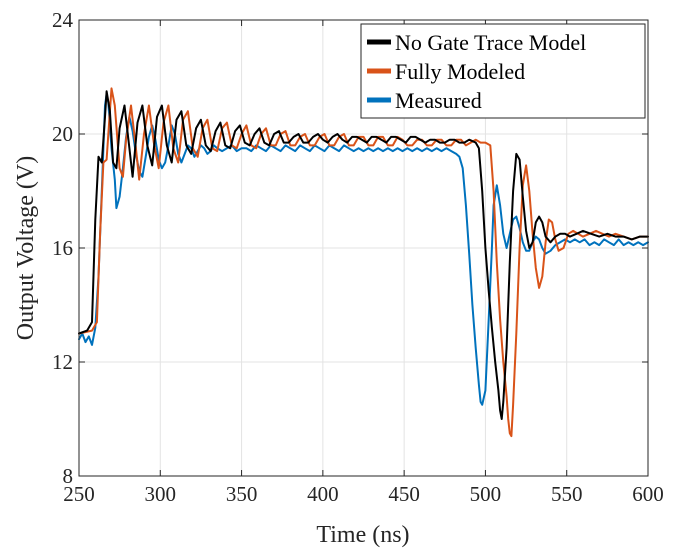 This screenshot has height=550, width=685. What do you see at coordinates (62, 248) in the screenshot?
I see `y-tick-label: 16` at bounding box center [62, 248].